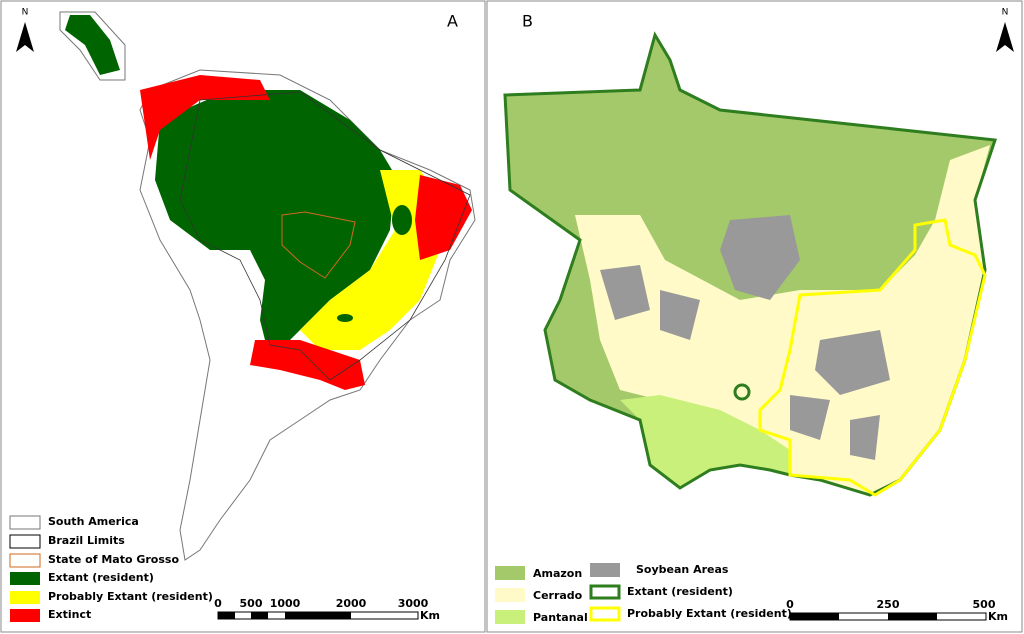  I want to click on scale-label: 250, so click(888, 604).